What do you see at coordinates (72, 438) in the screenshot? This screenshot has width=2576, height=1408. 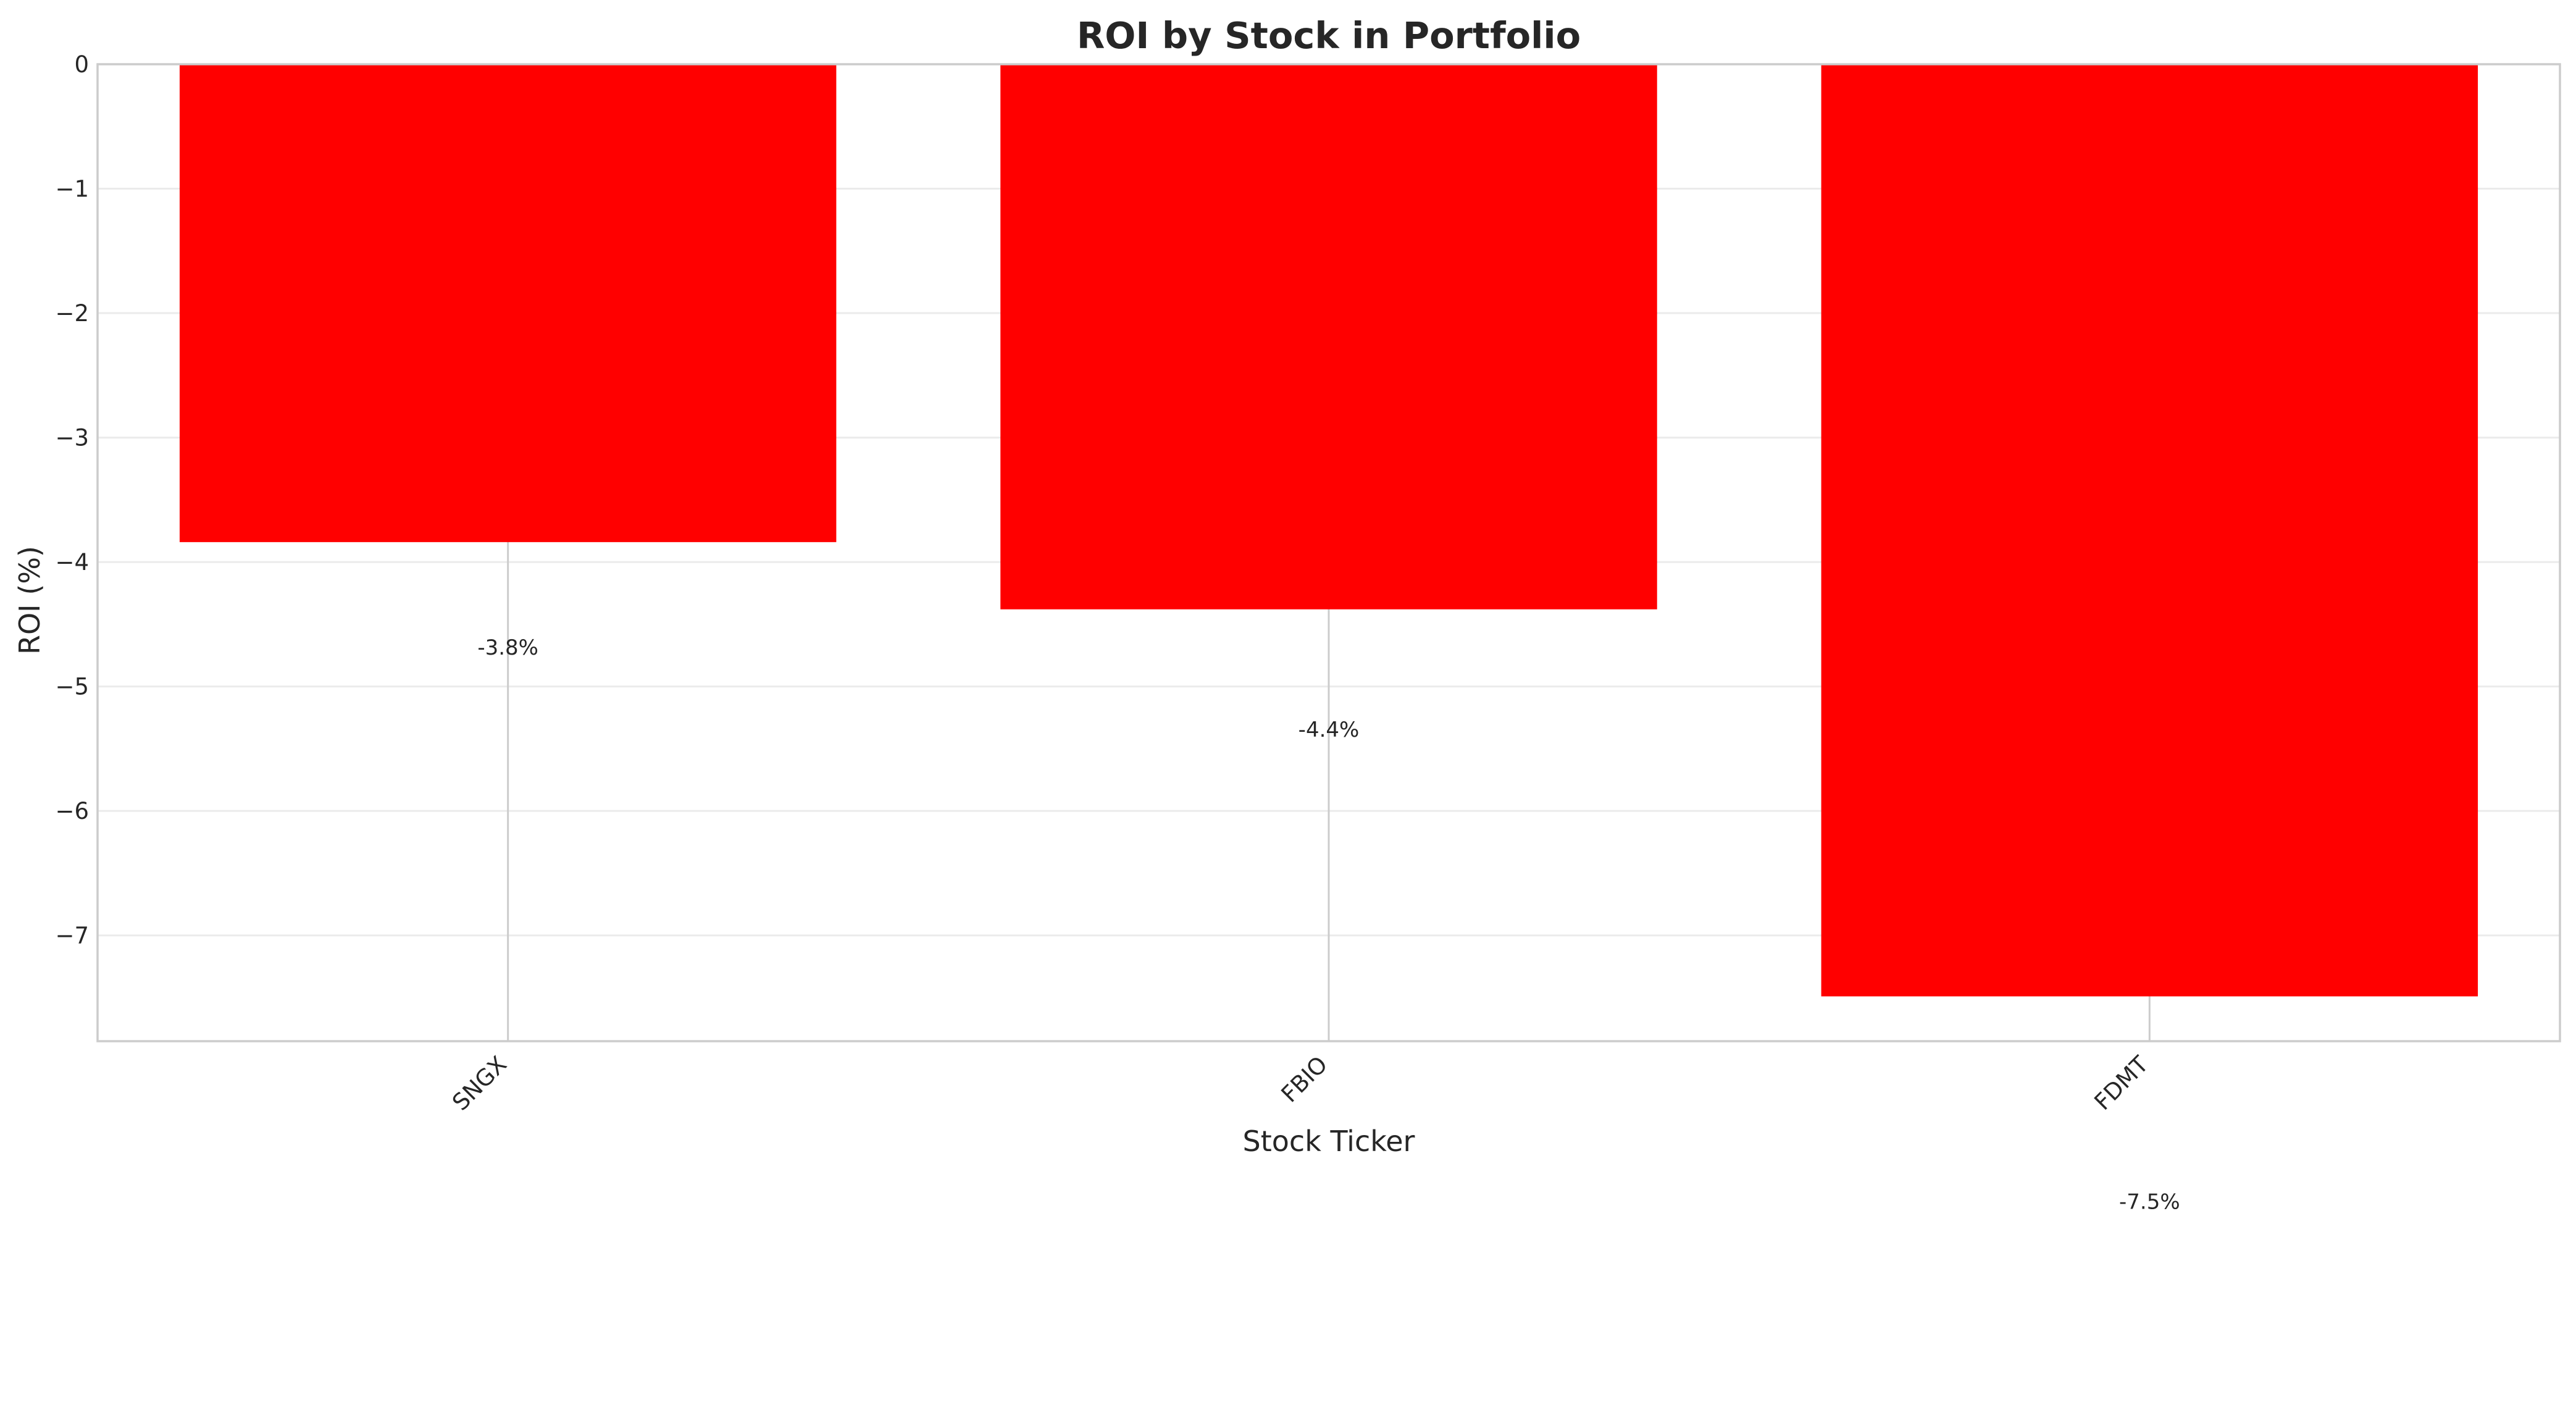 I see `y-tick-label: −3` at bounding box center [72, 438].